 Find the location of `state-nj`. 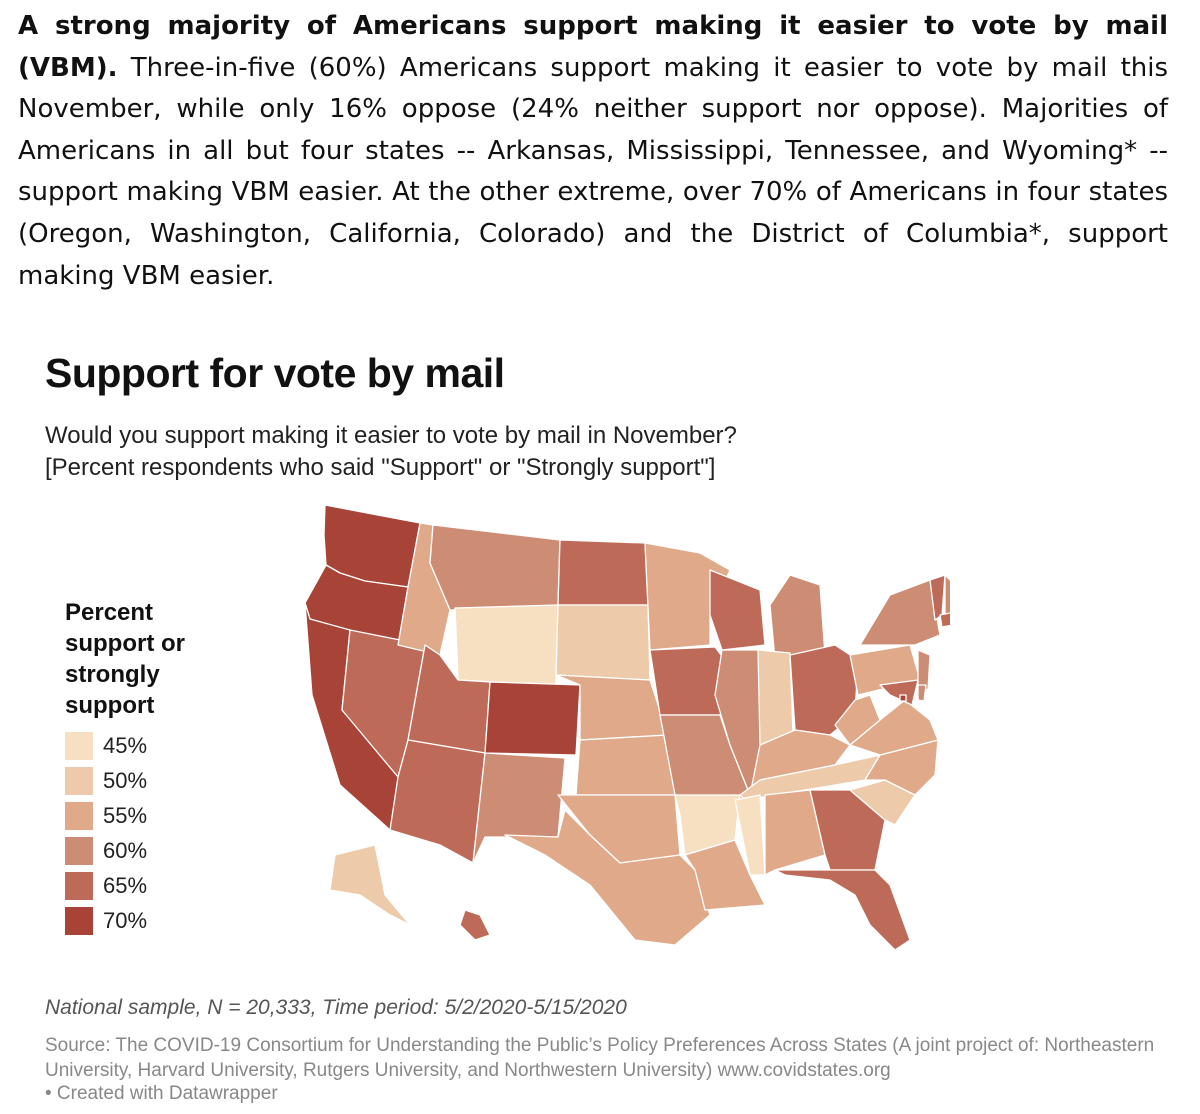

state-nj is located at coordinates (924, 670).